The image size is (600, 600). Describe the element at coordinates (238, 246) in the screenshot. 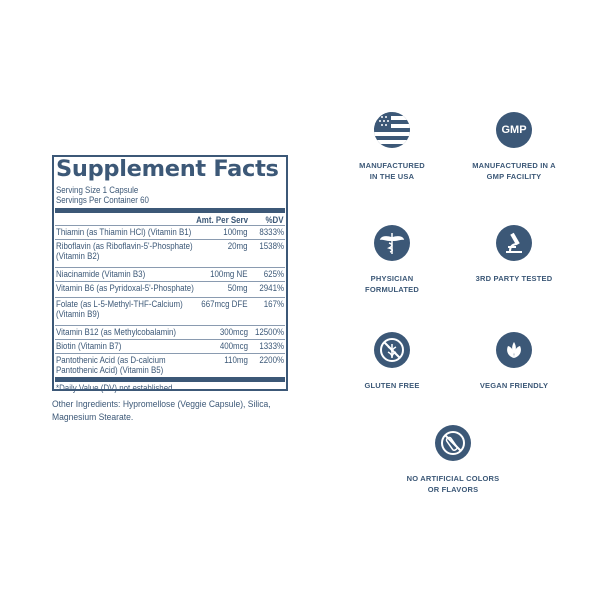

I see `nutrient-amount: 20mg` at that location.